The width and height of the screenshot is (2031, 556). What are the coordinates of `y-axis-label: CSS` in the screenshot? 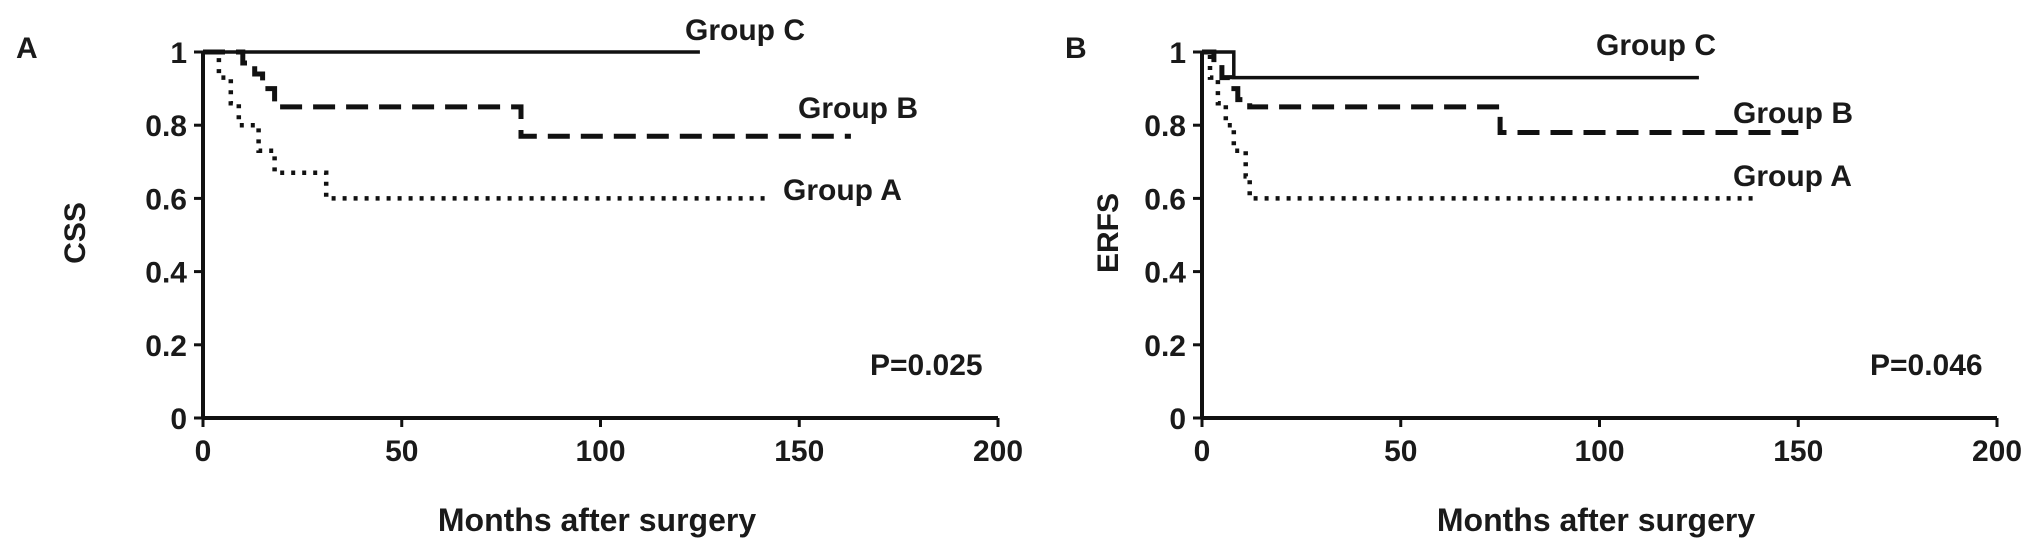 It's located at (75, 233).